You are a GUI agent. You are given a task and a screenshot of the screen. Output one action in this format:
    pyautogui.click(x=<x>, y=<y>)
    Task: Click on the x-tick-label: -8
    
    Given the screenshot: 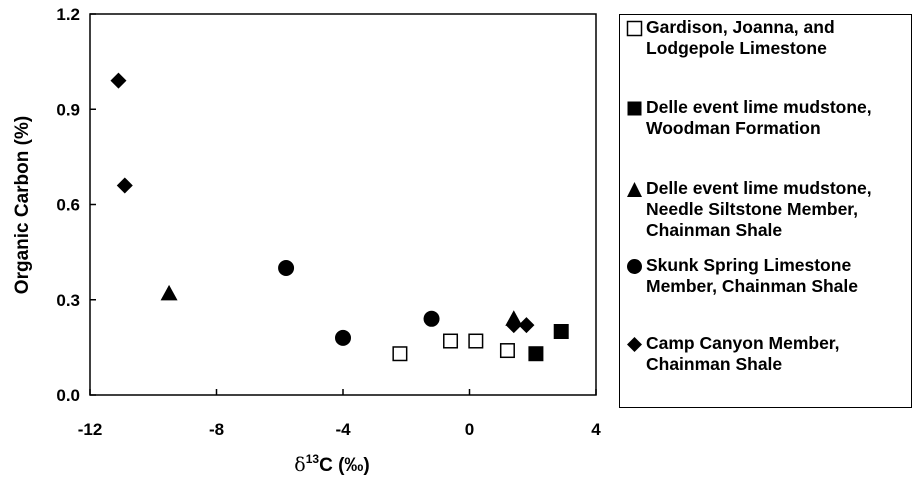 What is the action you would take?
    pyautogui.click(x=216, y=429)
    